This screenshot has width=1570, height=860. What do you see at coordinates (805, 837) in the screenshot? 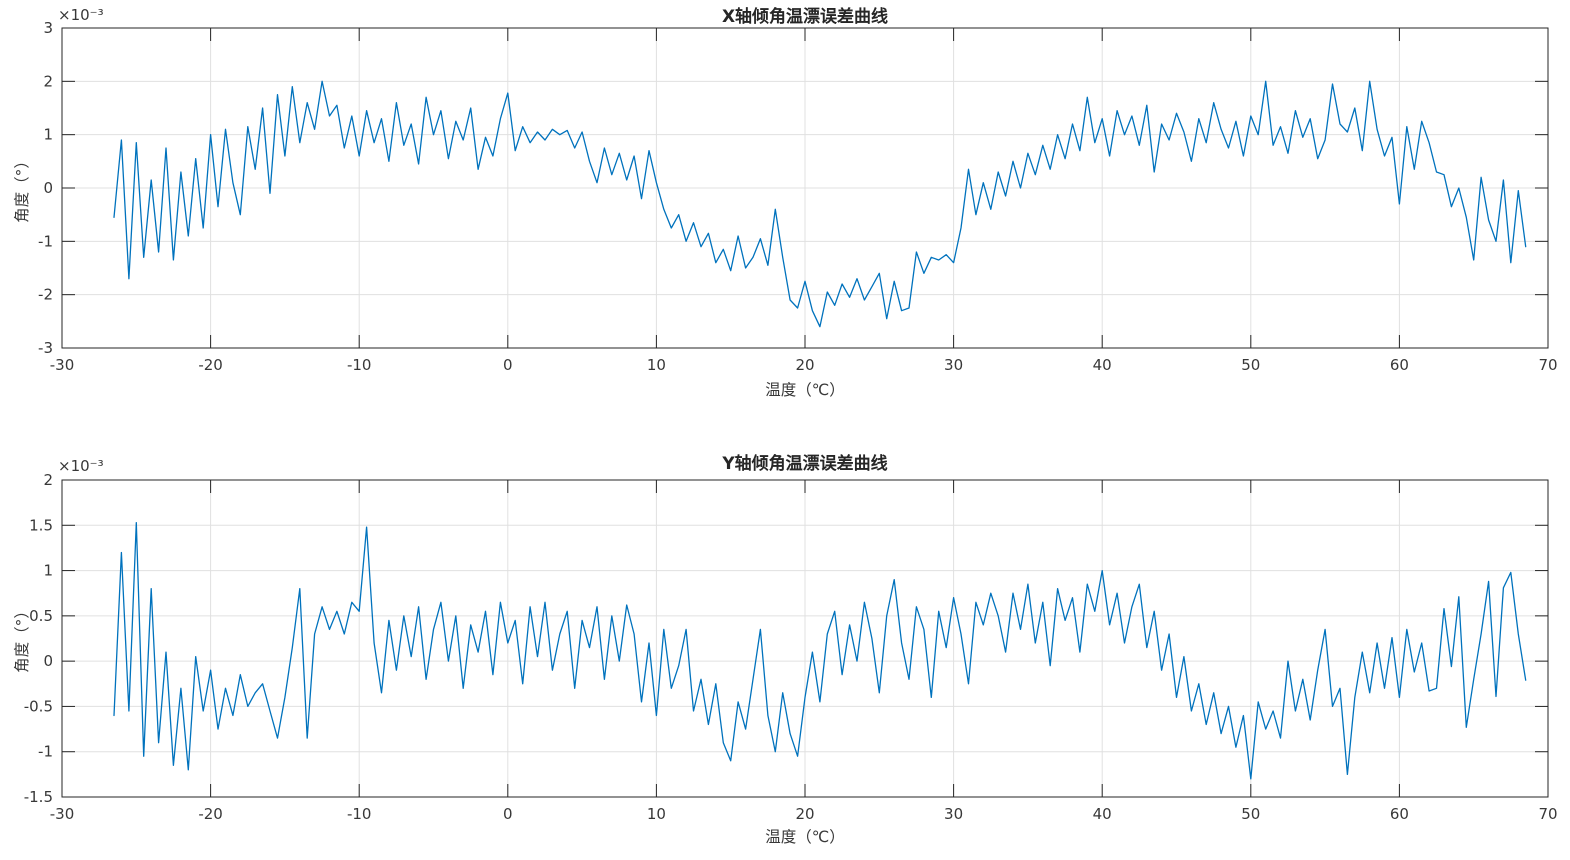
I see `chart2-x-axis-label: 温度（℃）` at bounding box center [805, 837].